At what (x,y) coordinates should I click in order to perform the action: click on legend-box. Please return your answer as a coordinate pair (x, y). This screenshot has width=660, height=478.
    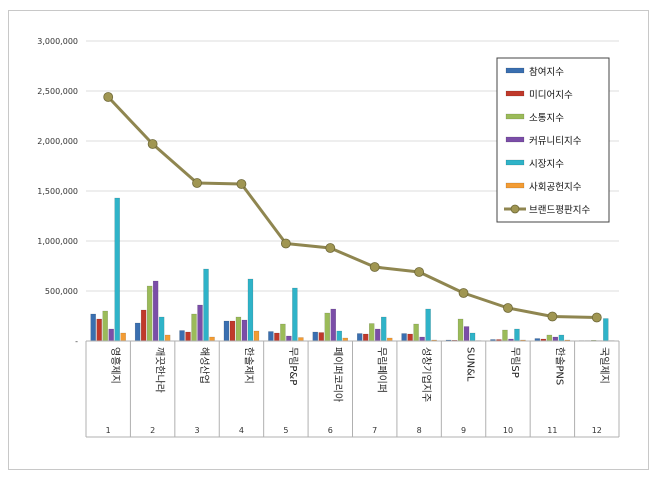
    Looking at the image, I should click on (553, 140).